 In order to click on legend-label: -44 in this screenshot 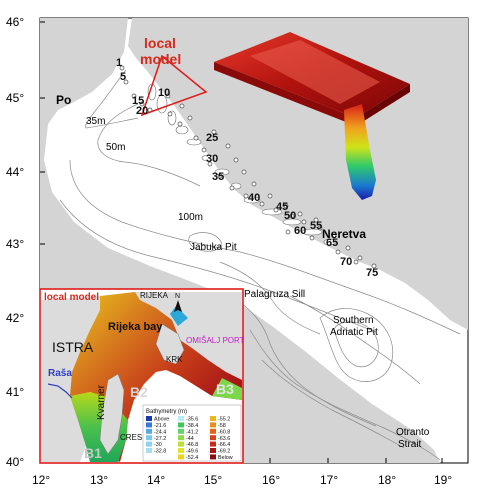, I will do `click(190, 439)`.